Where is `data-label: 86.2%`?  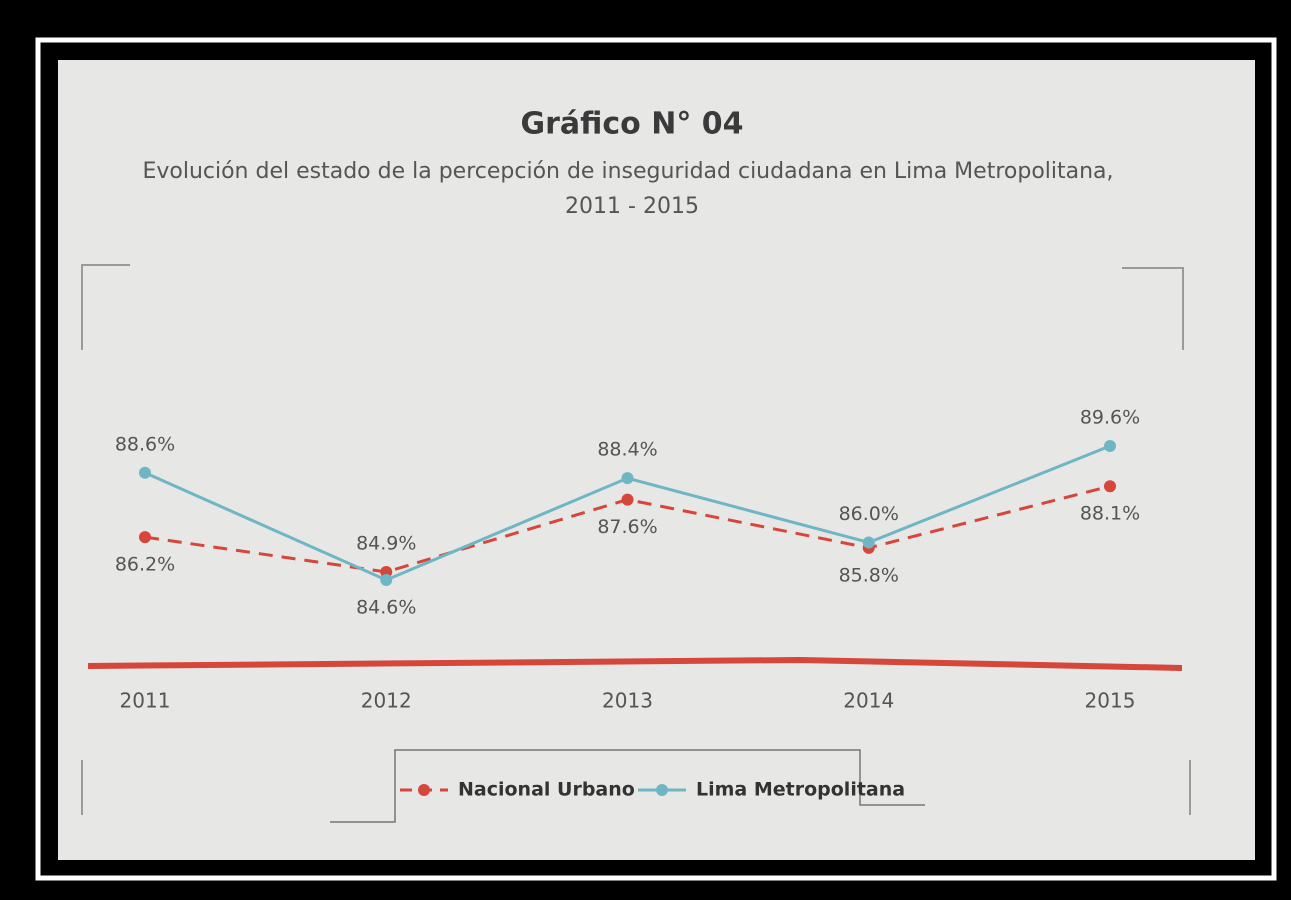 data-label: 86.2% is located at coordinates (145, 565).